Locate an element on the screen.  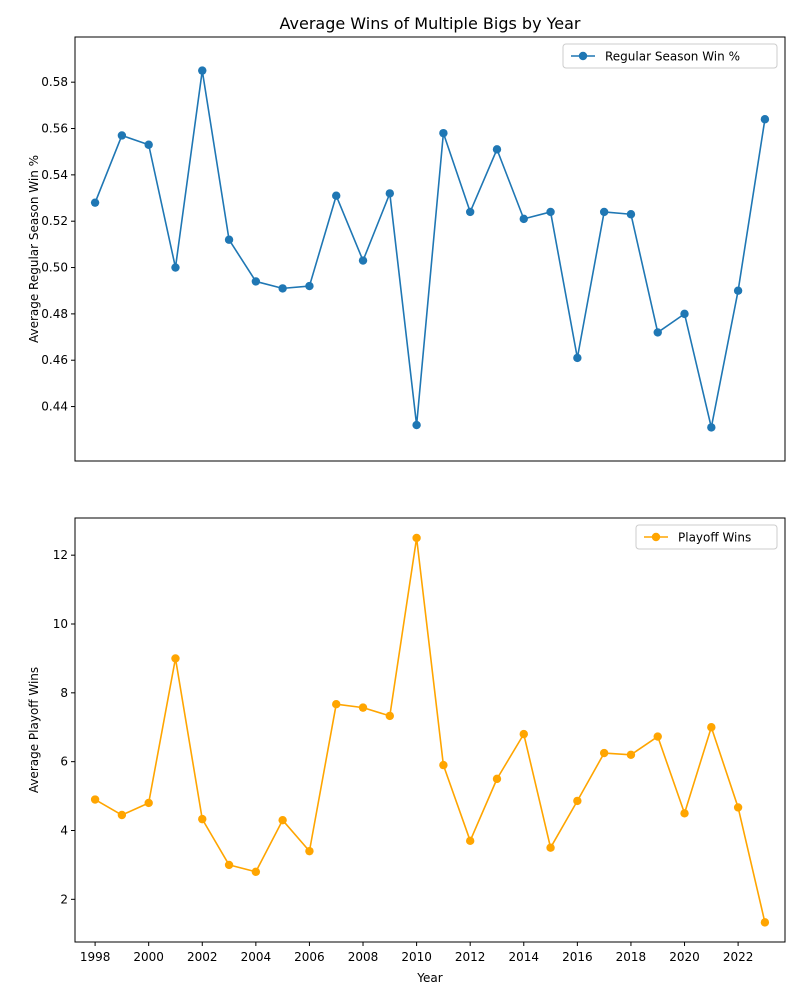
y-tick-label: 8 is located at coordinates (64, 693).